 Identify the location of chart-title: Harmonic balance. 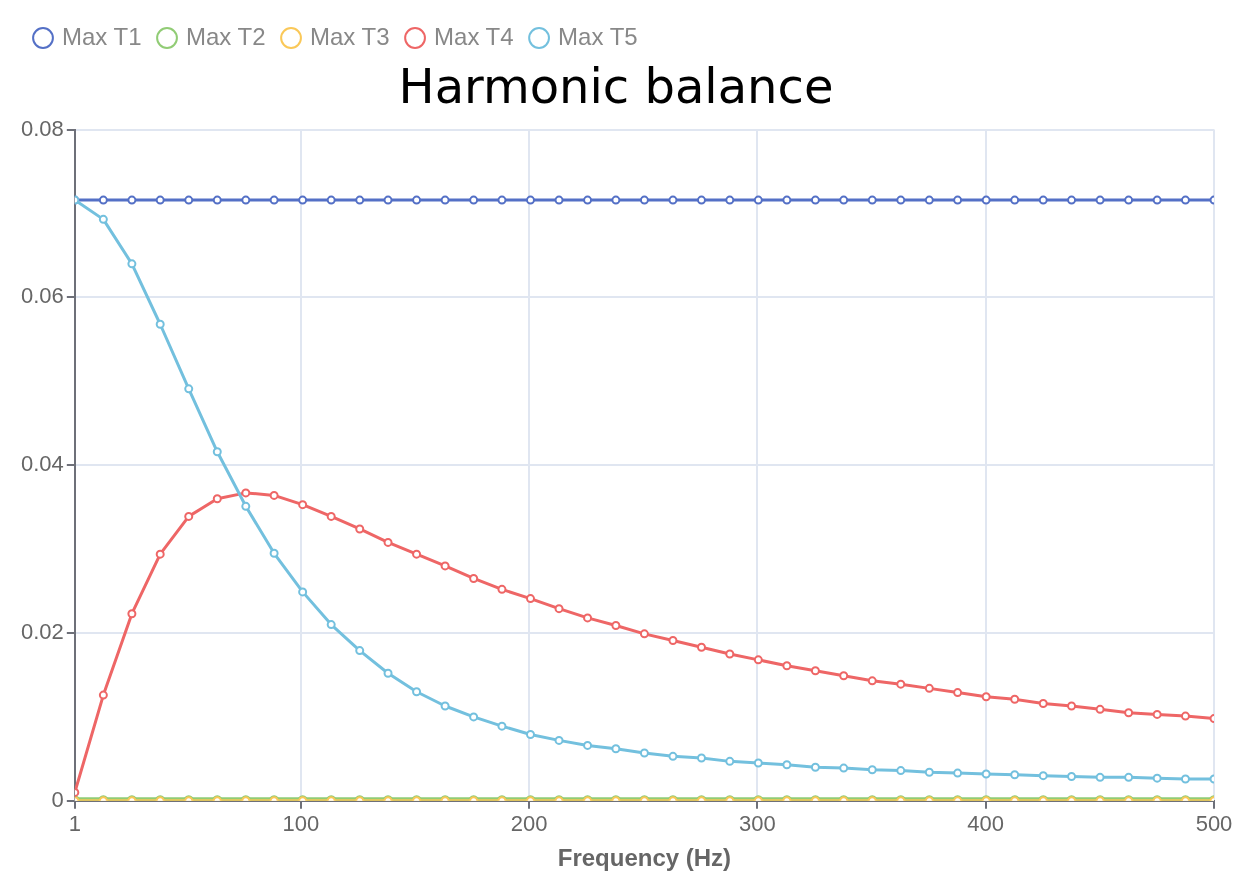
(616, 86).